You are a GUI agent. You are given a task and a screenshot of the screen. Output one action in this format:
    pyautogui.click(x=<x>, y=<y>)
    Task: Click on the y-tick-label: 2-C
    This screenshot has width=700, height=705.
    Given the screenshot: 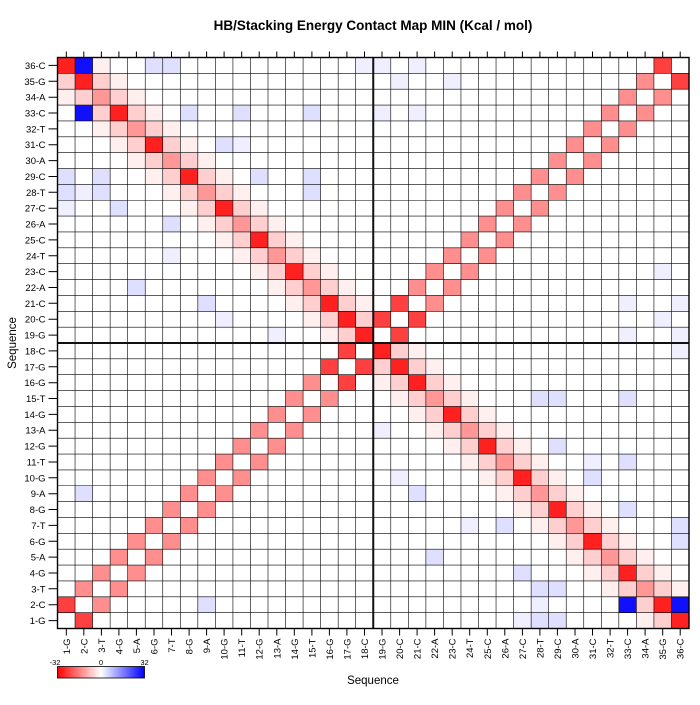 What is the action you would take?
    pyautogui.click(x=37, y=605)
    